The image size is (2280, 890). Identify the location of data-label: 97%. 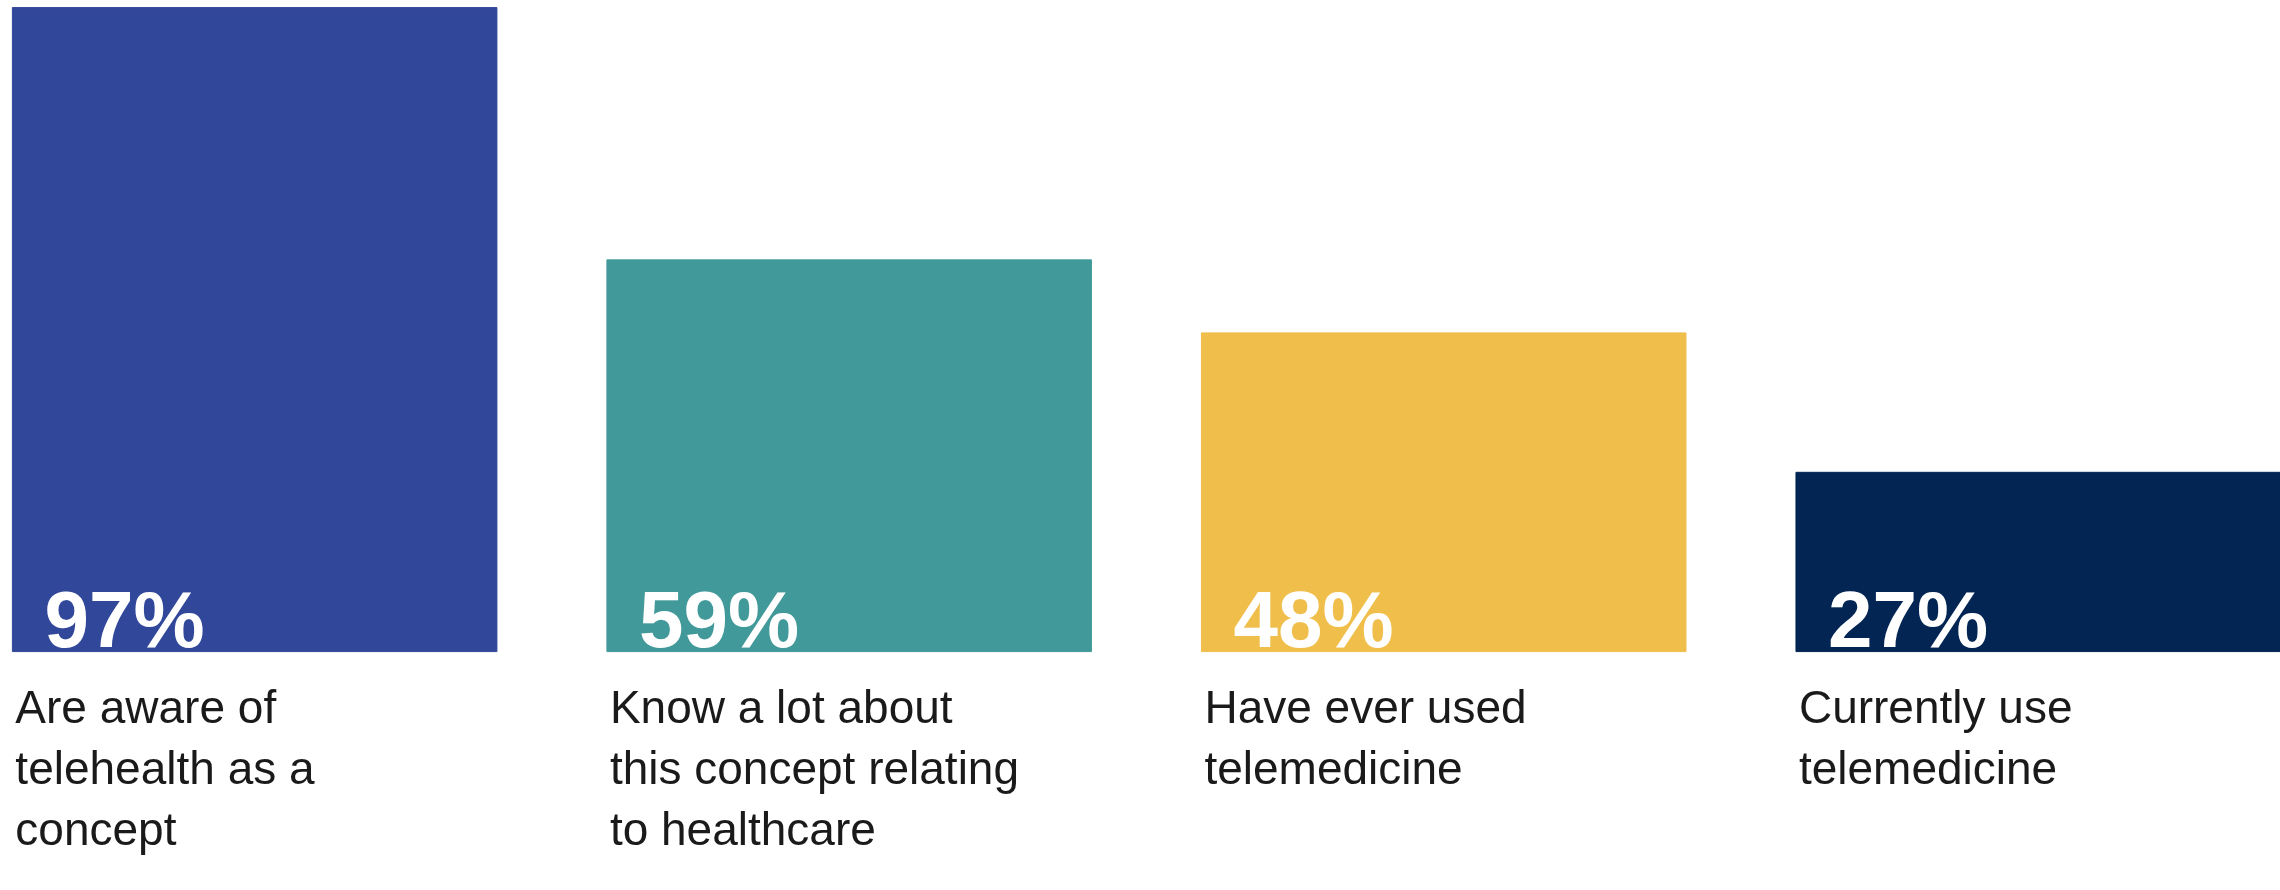
(124, 619).